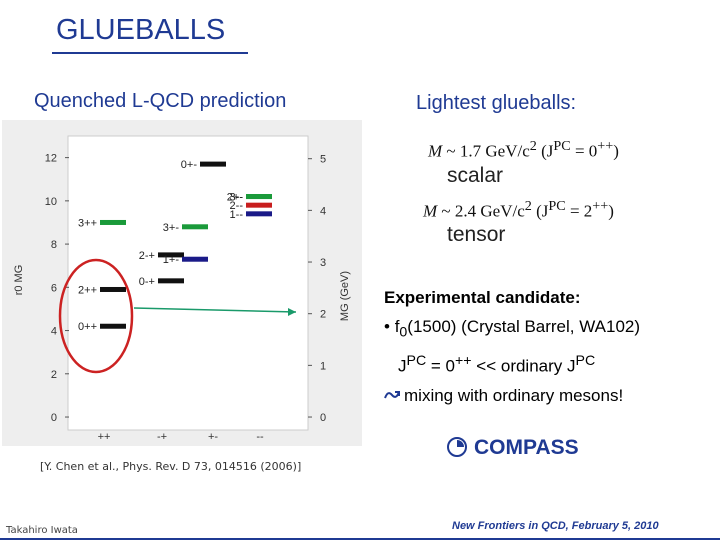  I want to click on level-0+-: 0+-, so click(203, 165).